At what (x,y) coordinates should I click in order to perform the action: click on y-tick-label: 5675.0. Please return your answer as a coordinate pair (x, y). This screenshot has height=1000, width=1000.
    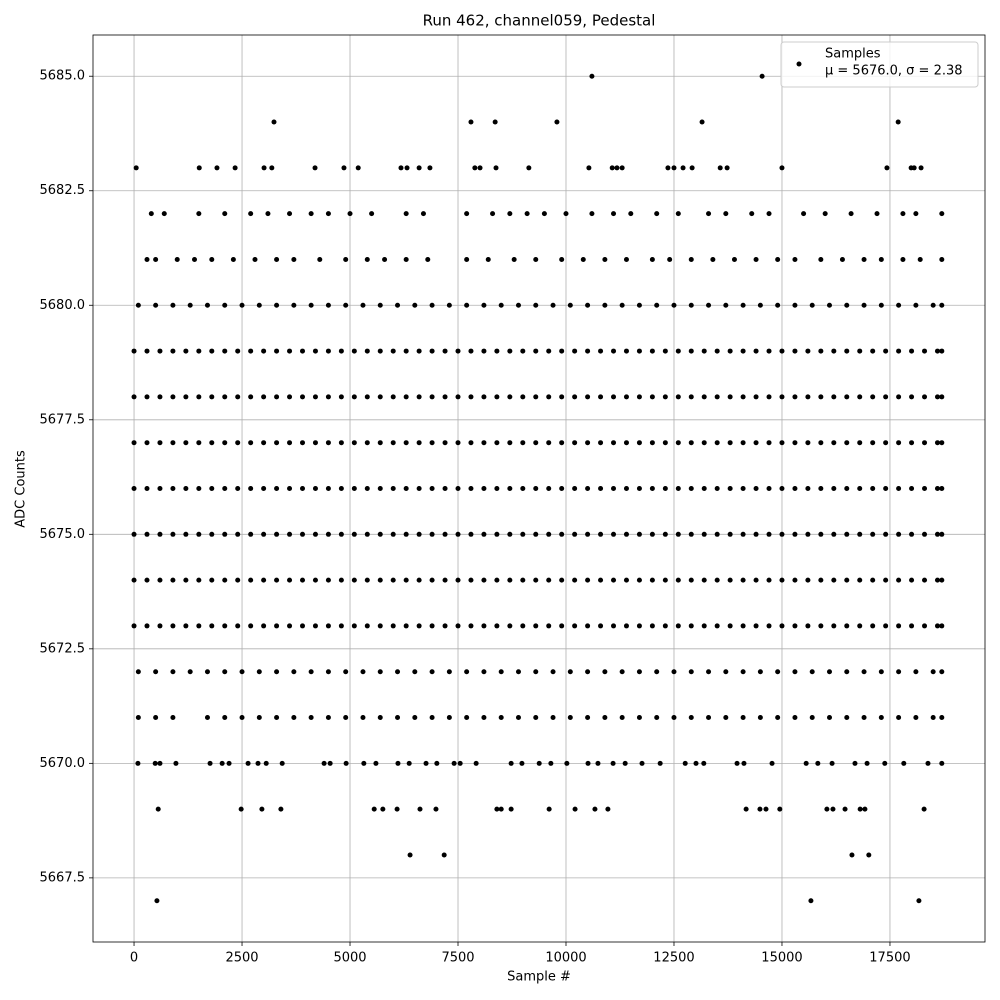
    Looking at the image, I should click on (63, 534).